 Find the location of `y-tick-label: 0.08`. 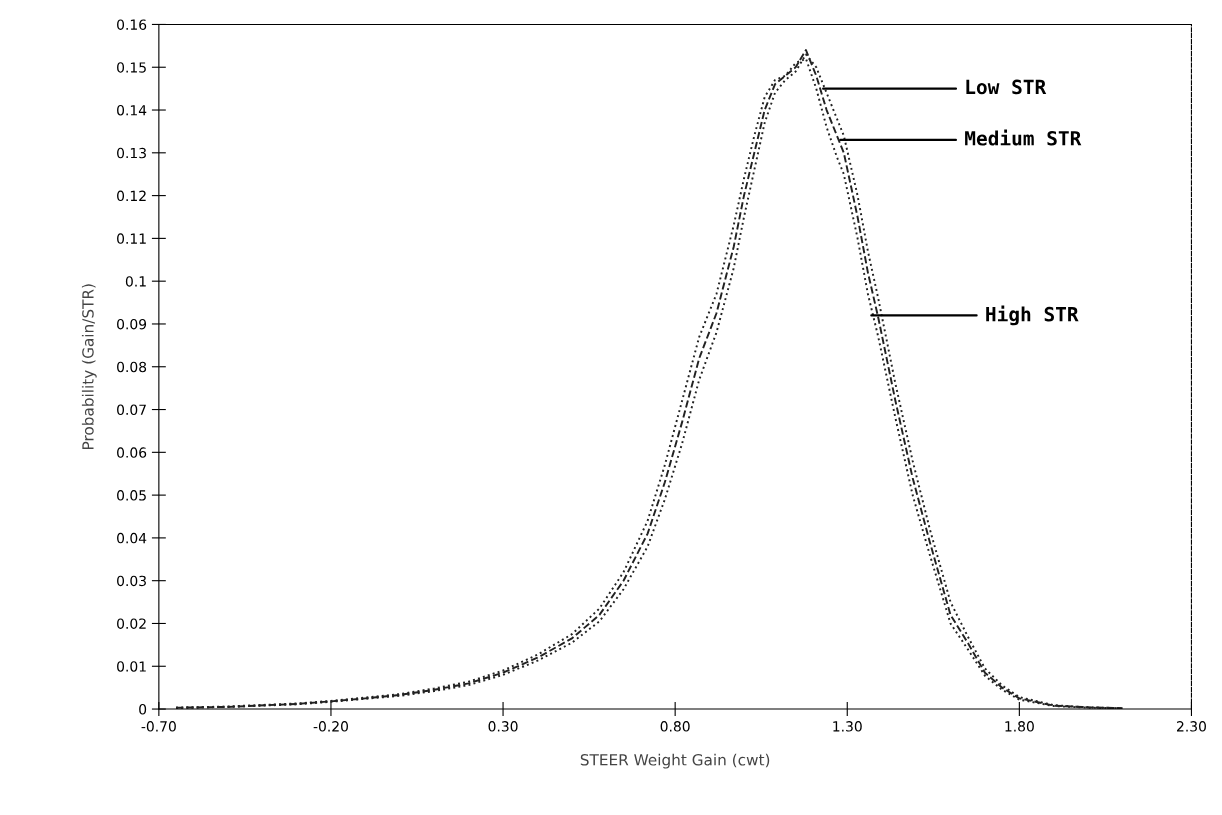

y-tick-label: 0.08 is located at coordinates (132, 367).